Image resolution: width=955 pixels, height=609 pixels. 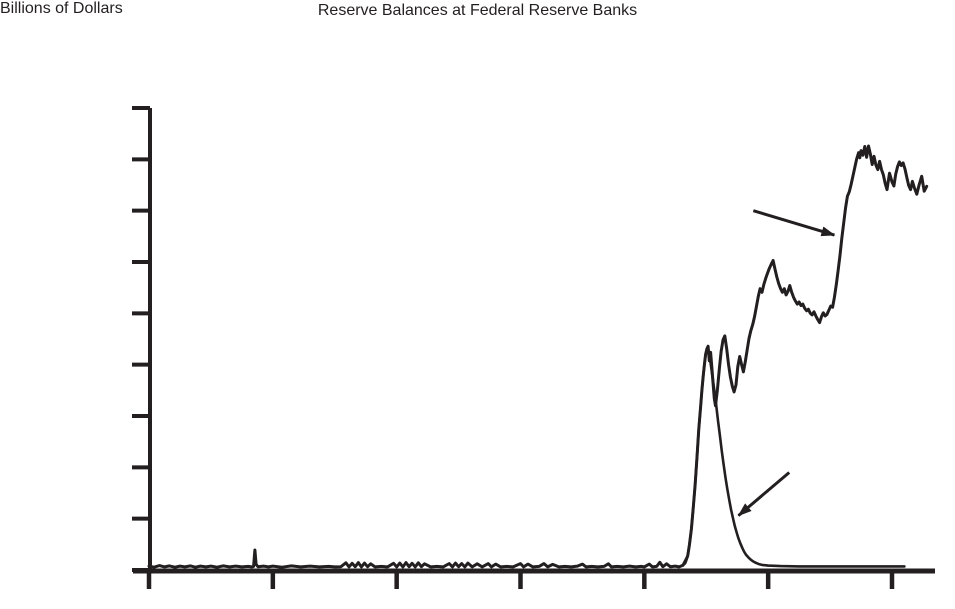 What do you see at coordinates (793, 458) in the screenshot?
I see `counterfactual-line` at bounding box center [793, 458].